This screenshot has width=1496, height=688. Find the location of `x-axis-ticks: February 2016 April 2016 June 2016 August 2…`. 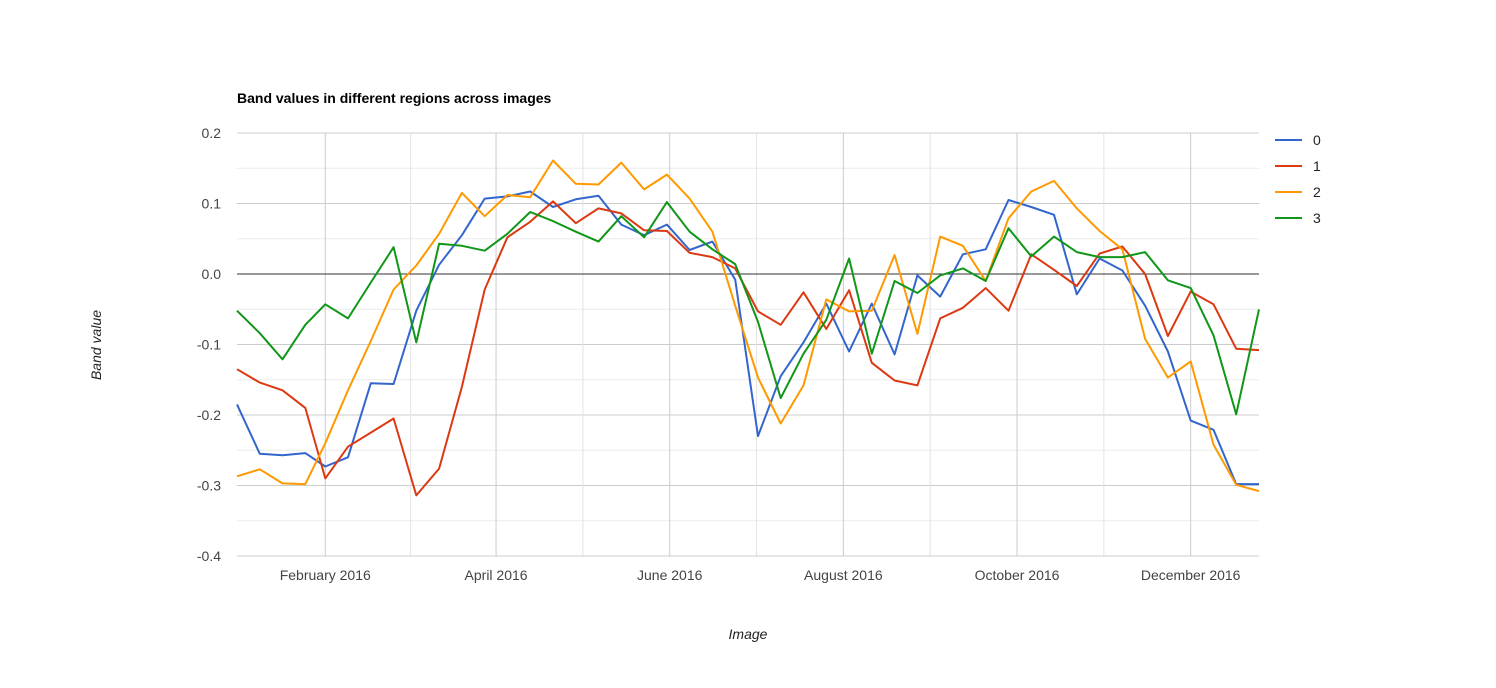

x-axis-ticks: February 2016 April 2016 June 2016 August 2… is located at coordinates (760, 575).